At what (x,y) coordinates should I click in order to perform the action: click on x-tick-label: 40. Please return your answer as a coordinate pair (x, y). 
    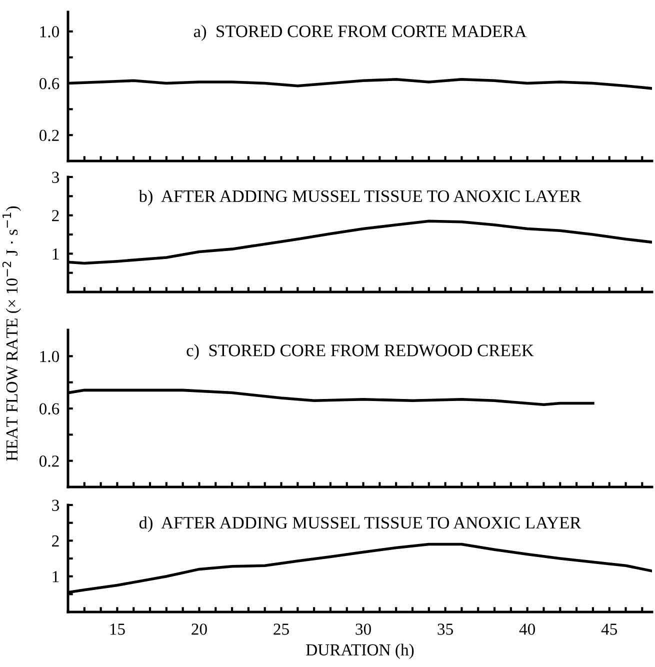
    Looking at the image, I should click on (527, 629).